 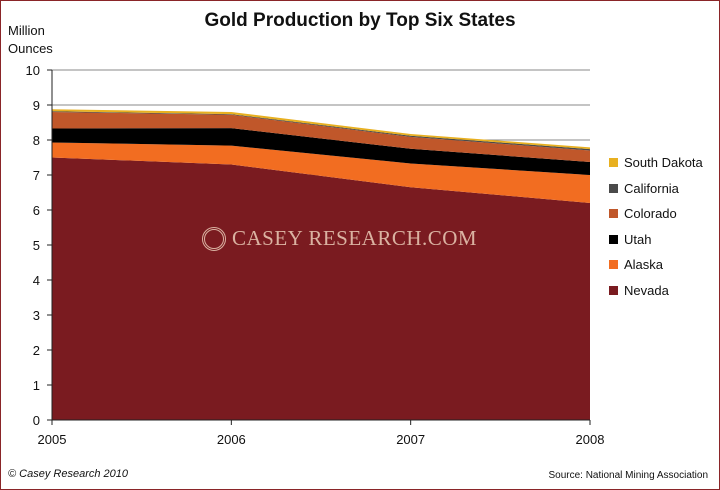 I want to click on legend-swatch-south-dakota, so click(x=613, y=163).